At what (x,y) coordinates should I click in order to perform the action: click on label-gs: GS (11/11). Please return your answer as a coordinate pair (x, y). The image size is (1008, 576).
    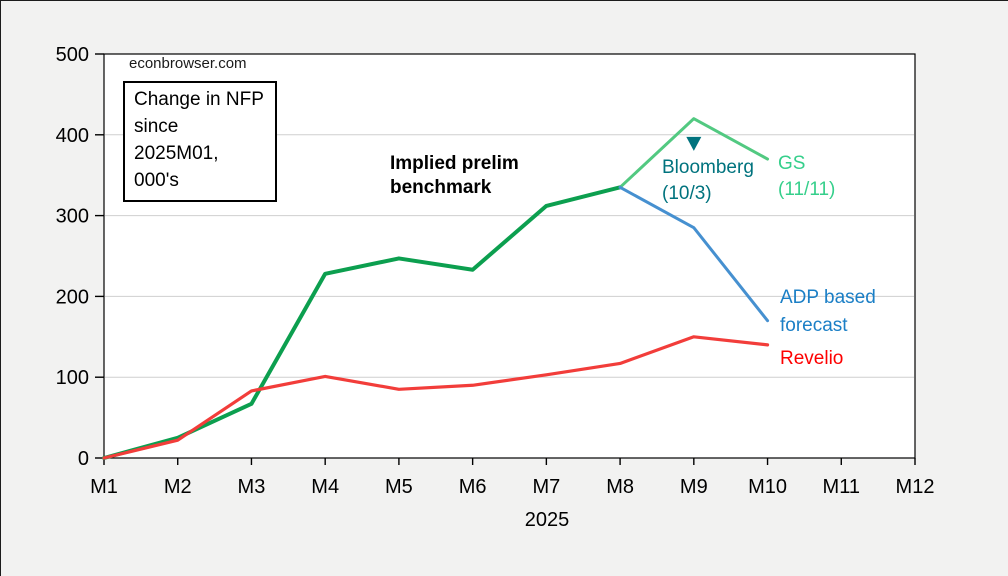
    Looking at the image, I should click on (807, 176).